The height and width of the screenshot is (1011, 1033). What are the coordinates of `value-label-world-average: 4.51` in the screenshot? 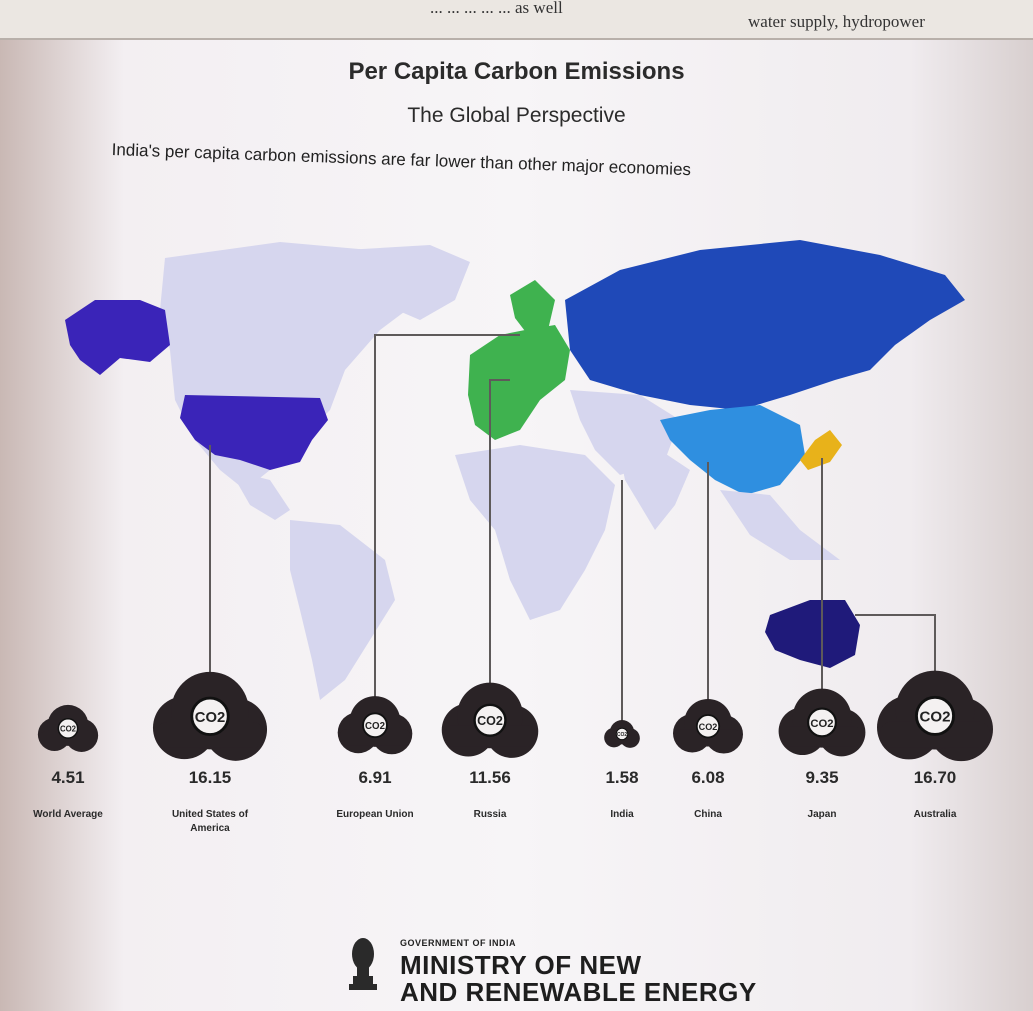 It's located at (68, 777).